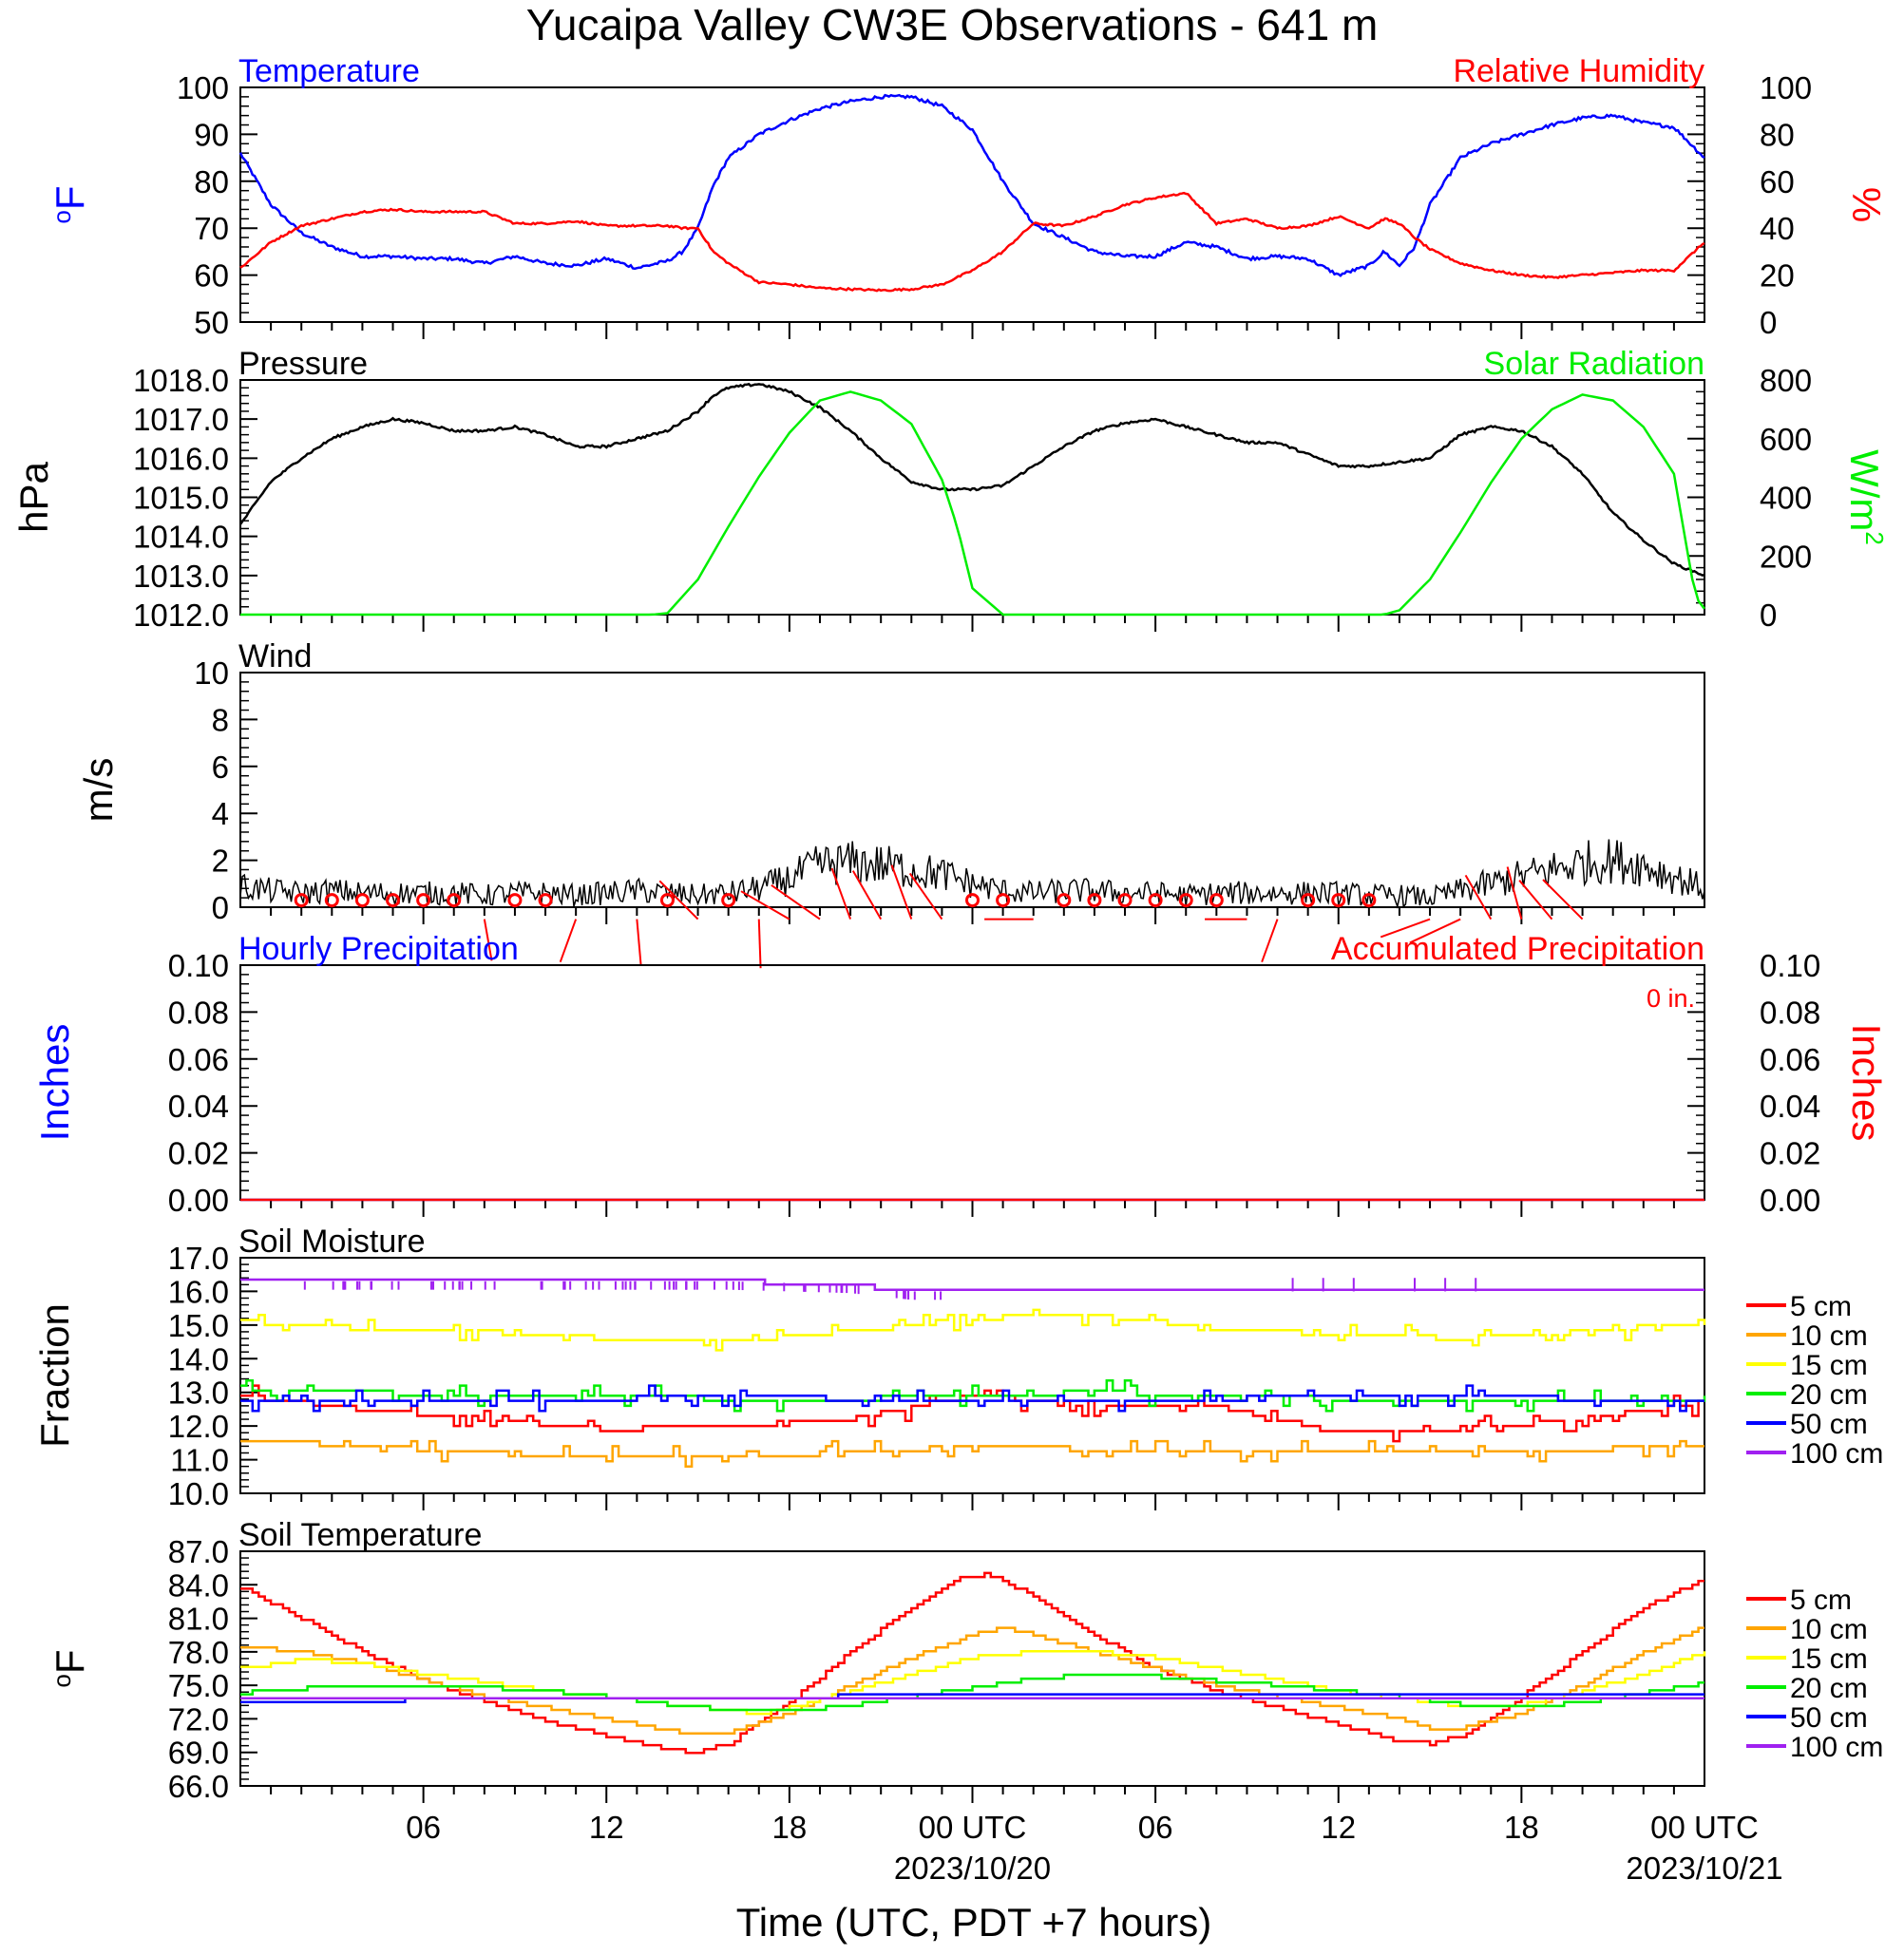  I want to click on y-left-tick-label: 66.0, so click(198, 1786).